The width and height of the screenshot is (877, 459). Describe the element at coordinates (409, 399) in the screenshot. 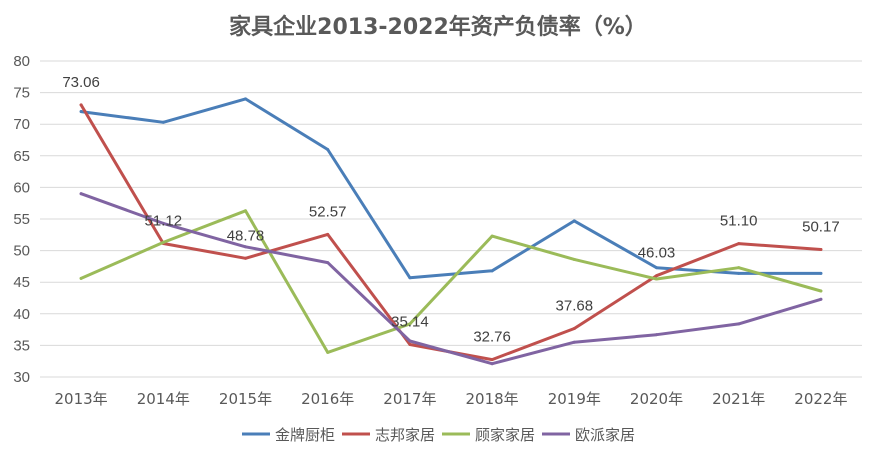

I see `x-tick-label: 2017年` at that location.